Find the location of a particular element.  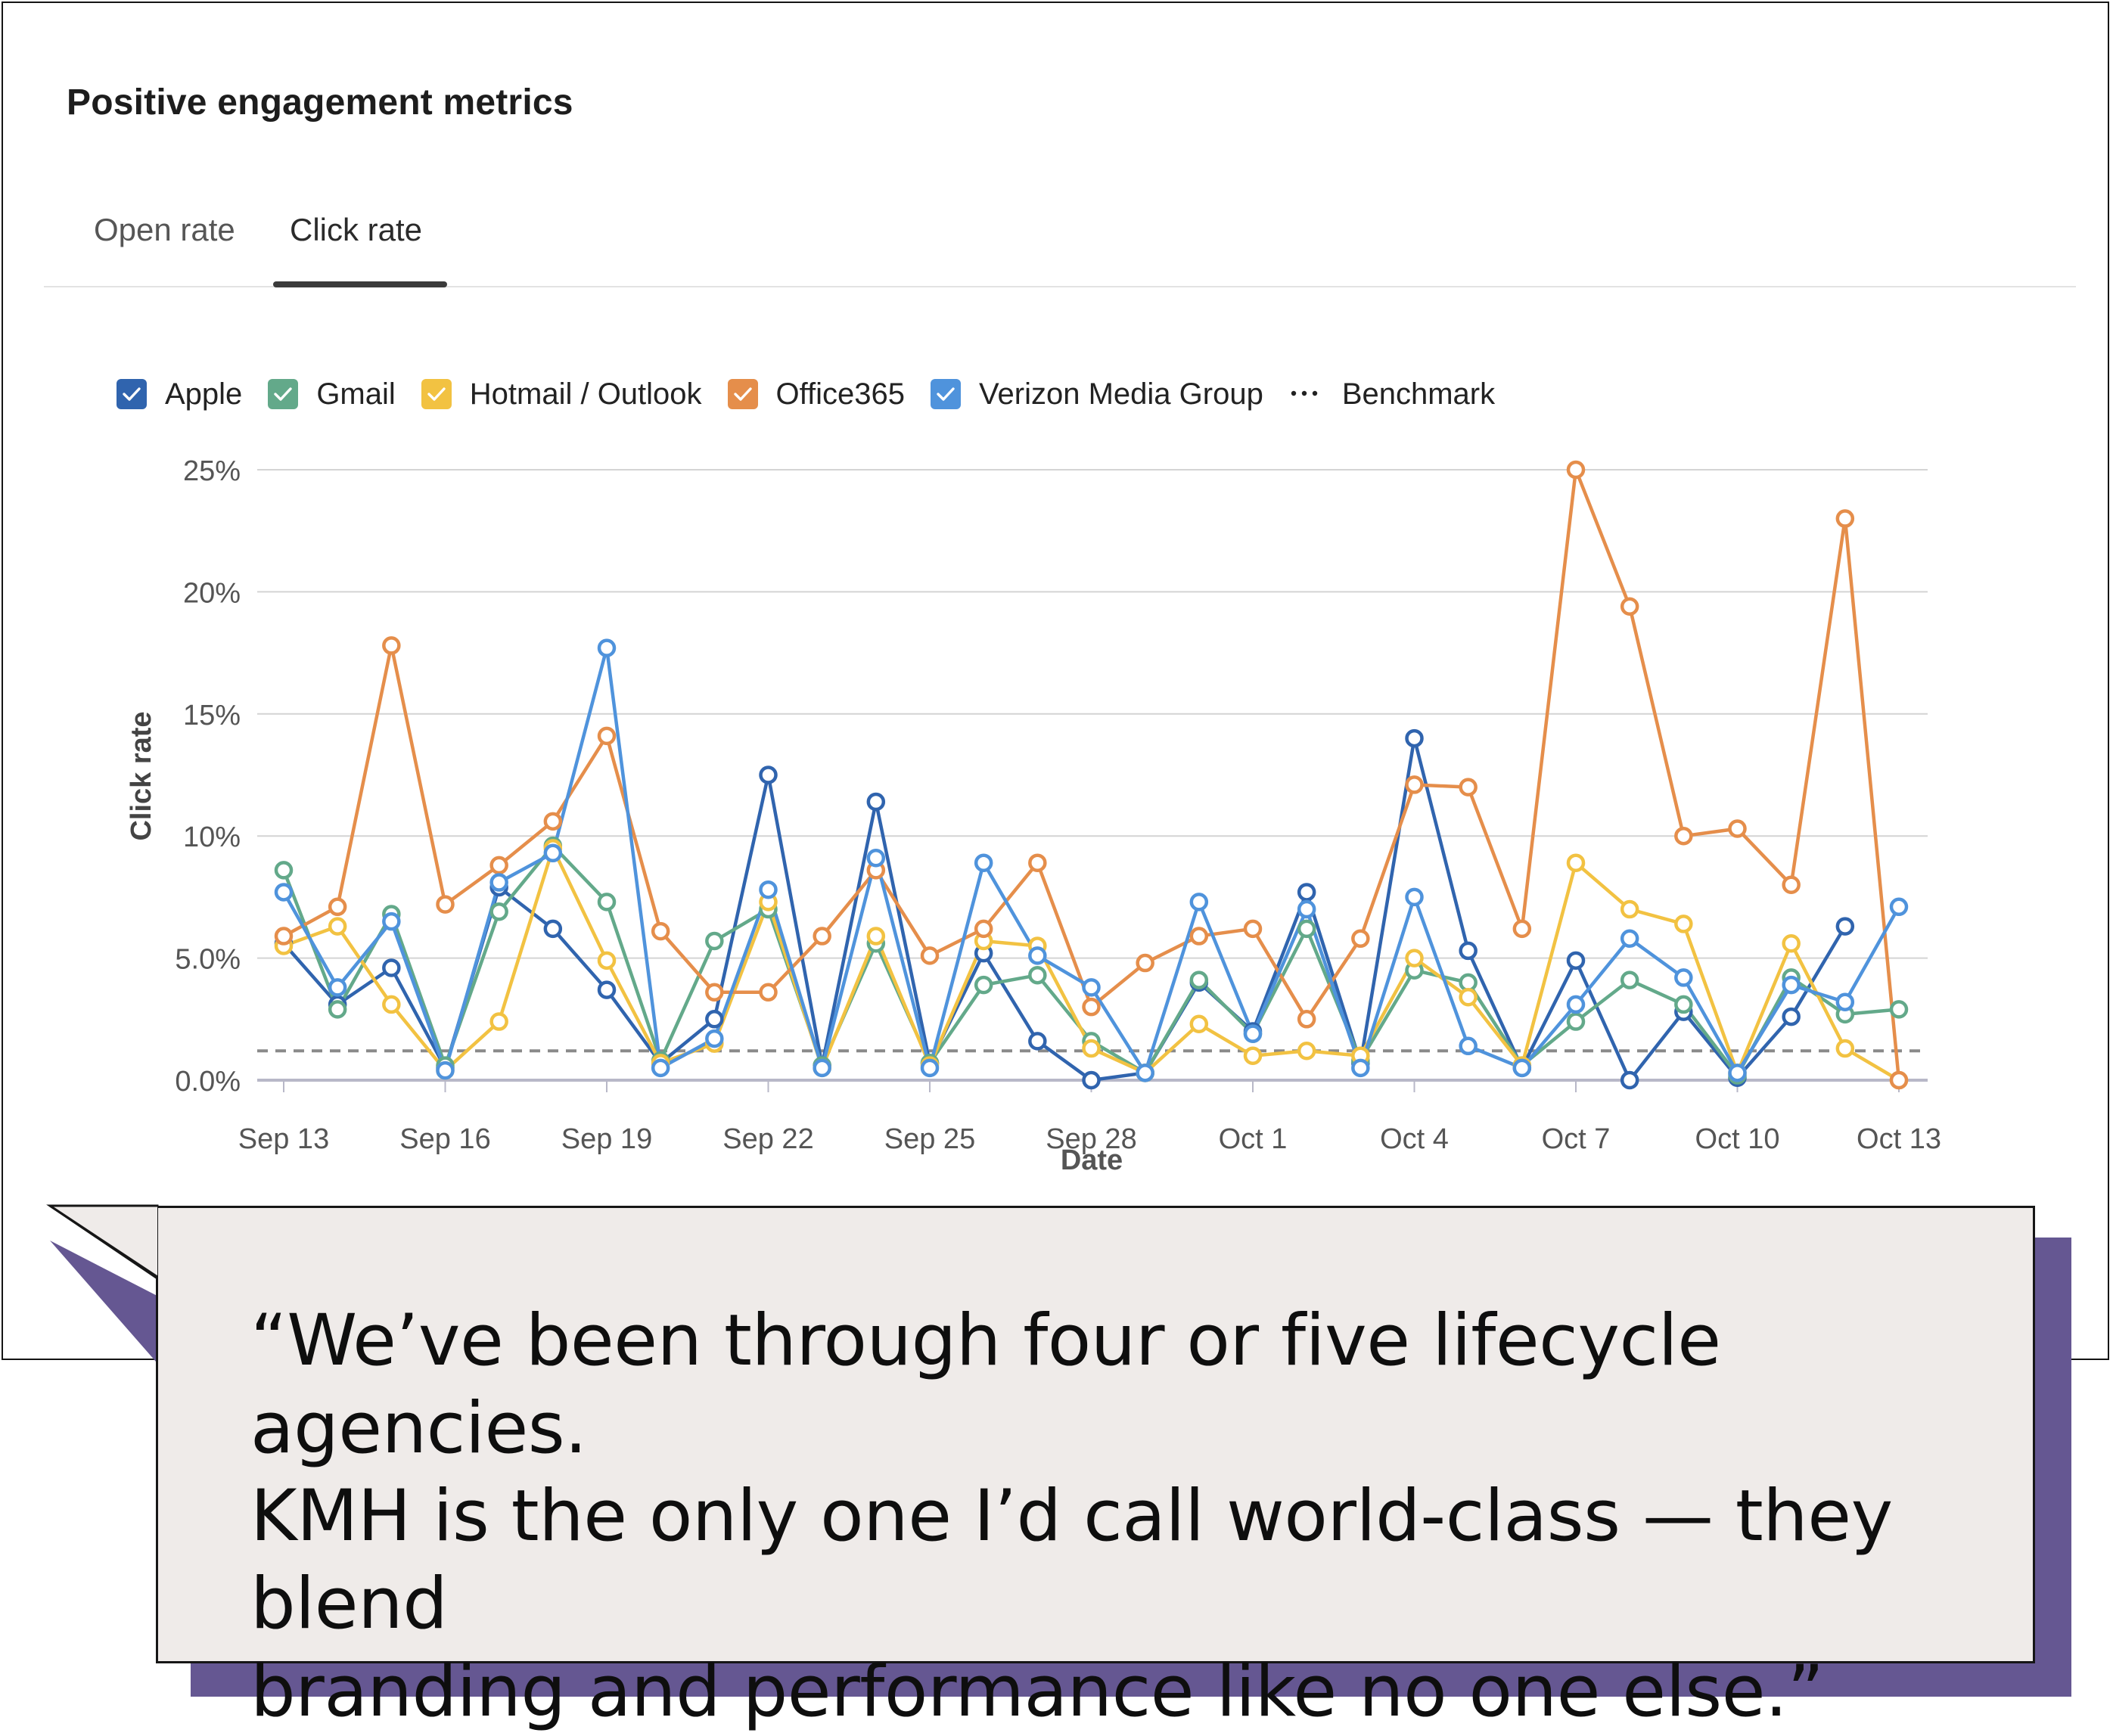

legend-label: Benchmark is located at coordinates (1418, 394).